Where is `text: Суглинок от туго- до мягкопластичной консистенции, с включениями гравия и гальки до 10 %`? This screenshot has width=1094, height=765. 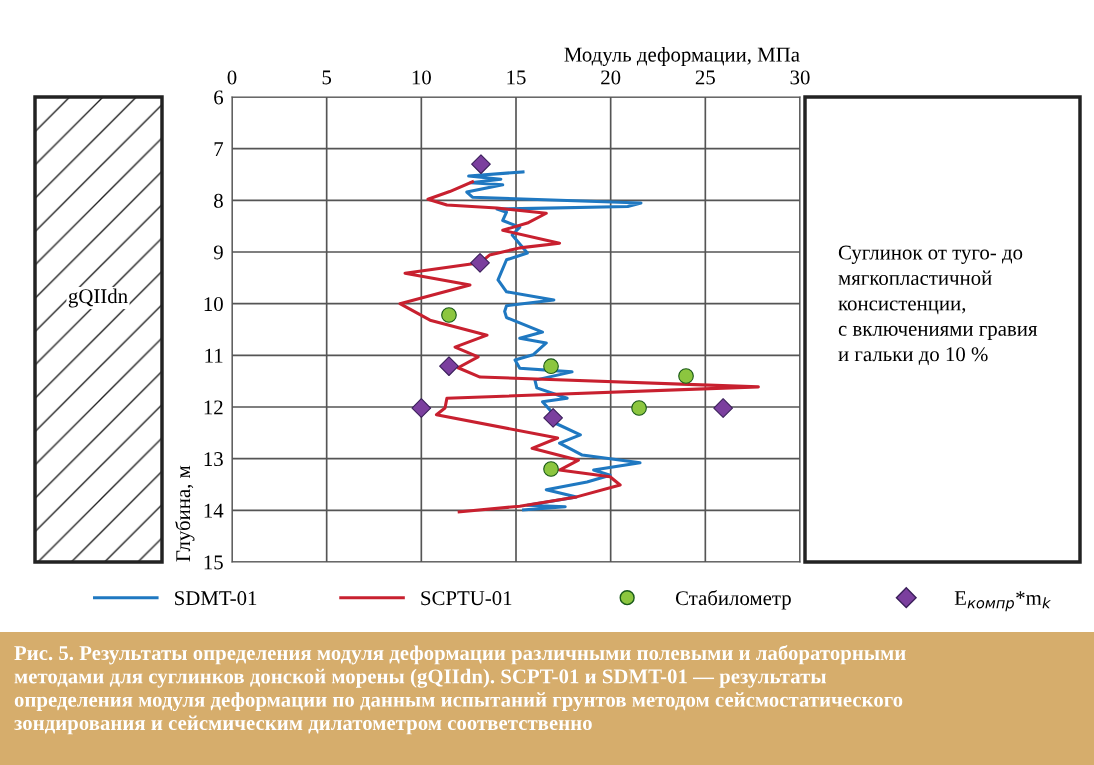
text: Суглинок от туго- до мягкопластичной консистенции, с включениями гравия и гальки до 10 % is located at coordinates (938, 305).